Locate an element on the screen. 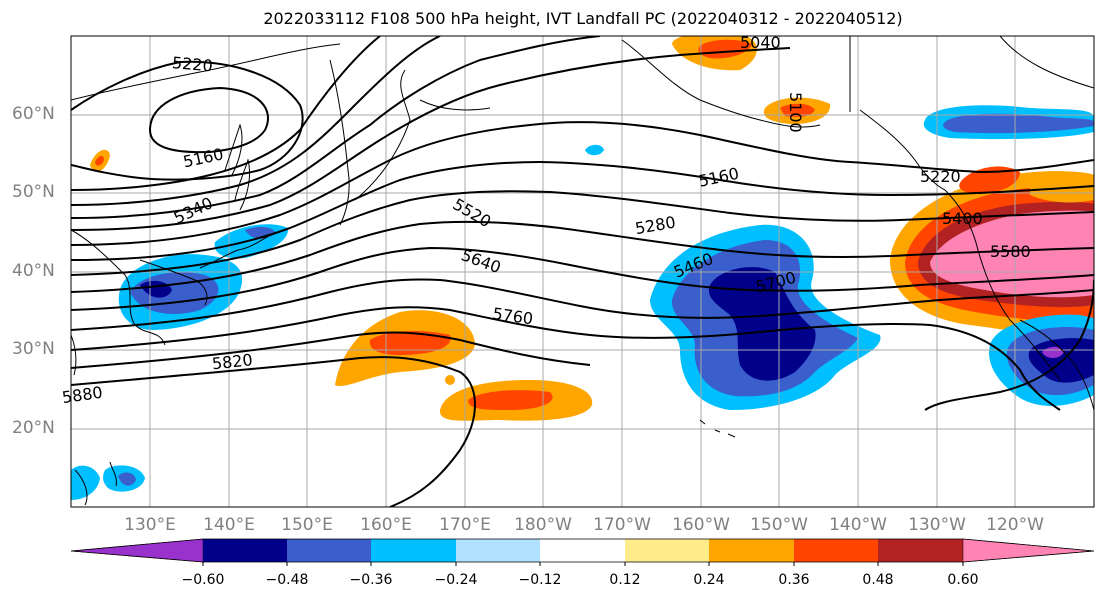  lon-label: 180°W is located at coordinates (543, 525).